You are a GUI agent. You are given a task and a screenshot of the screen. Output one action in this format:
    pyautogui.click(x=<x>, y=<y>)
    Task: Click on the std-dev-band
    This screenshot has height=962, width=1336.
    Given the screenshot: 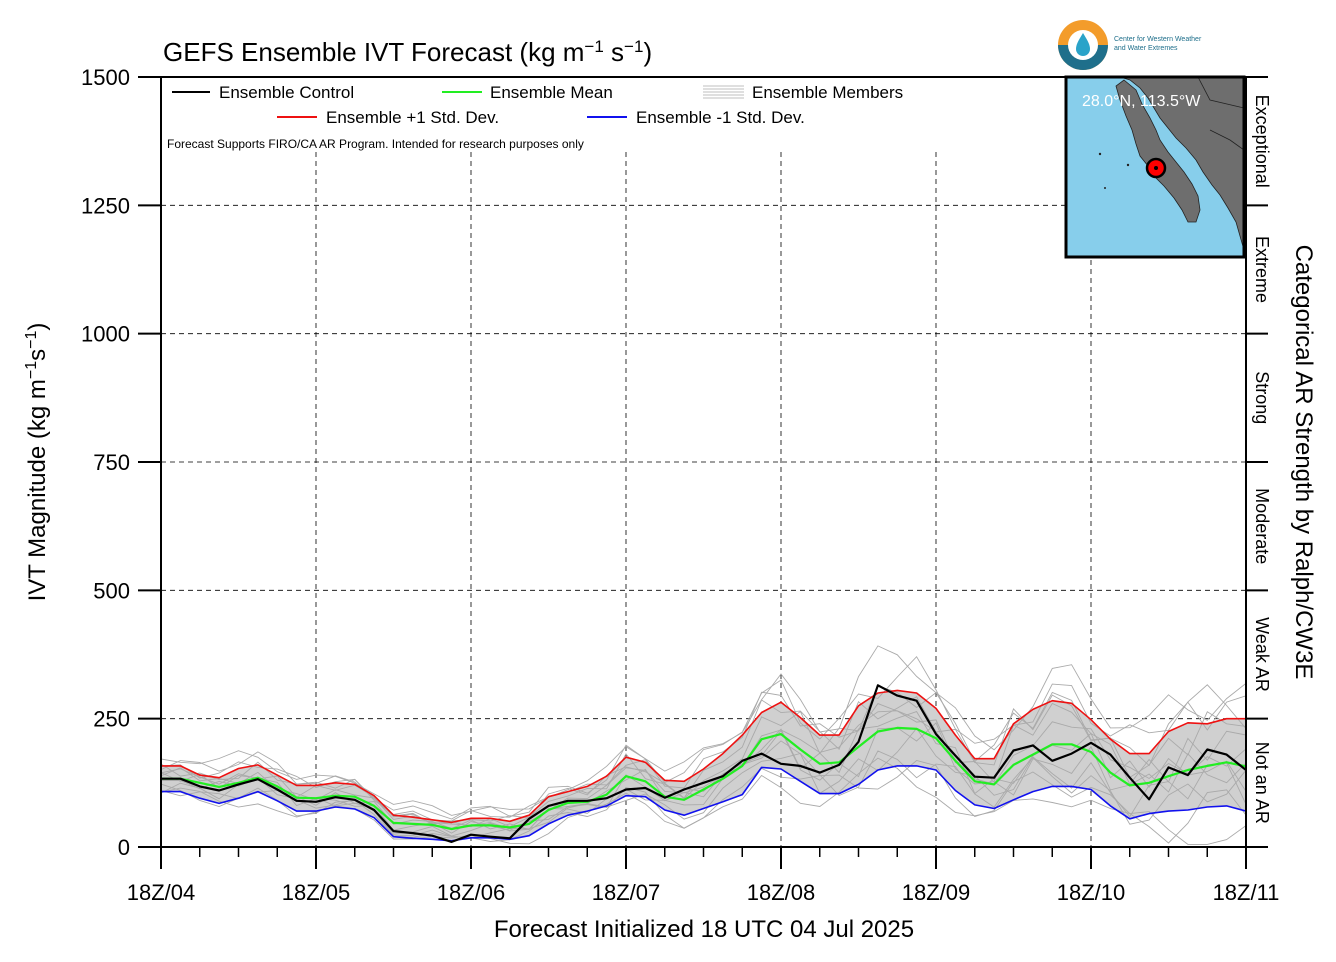 What is the action you would take?
    pyautogui.click(x=703, y=765)
    